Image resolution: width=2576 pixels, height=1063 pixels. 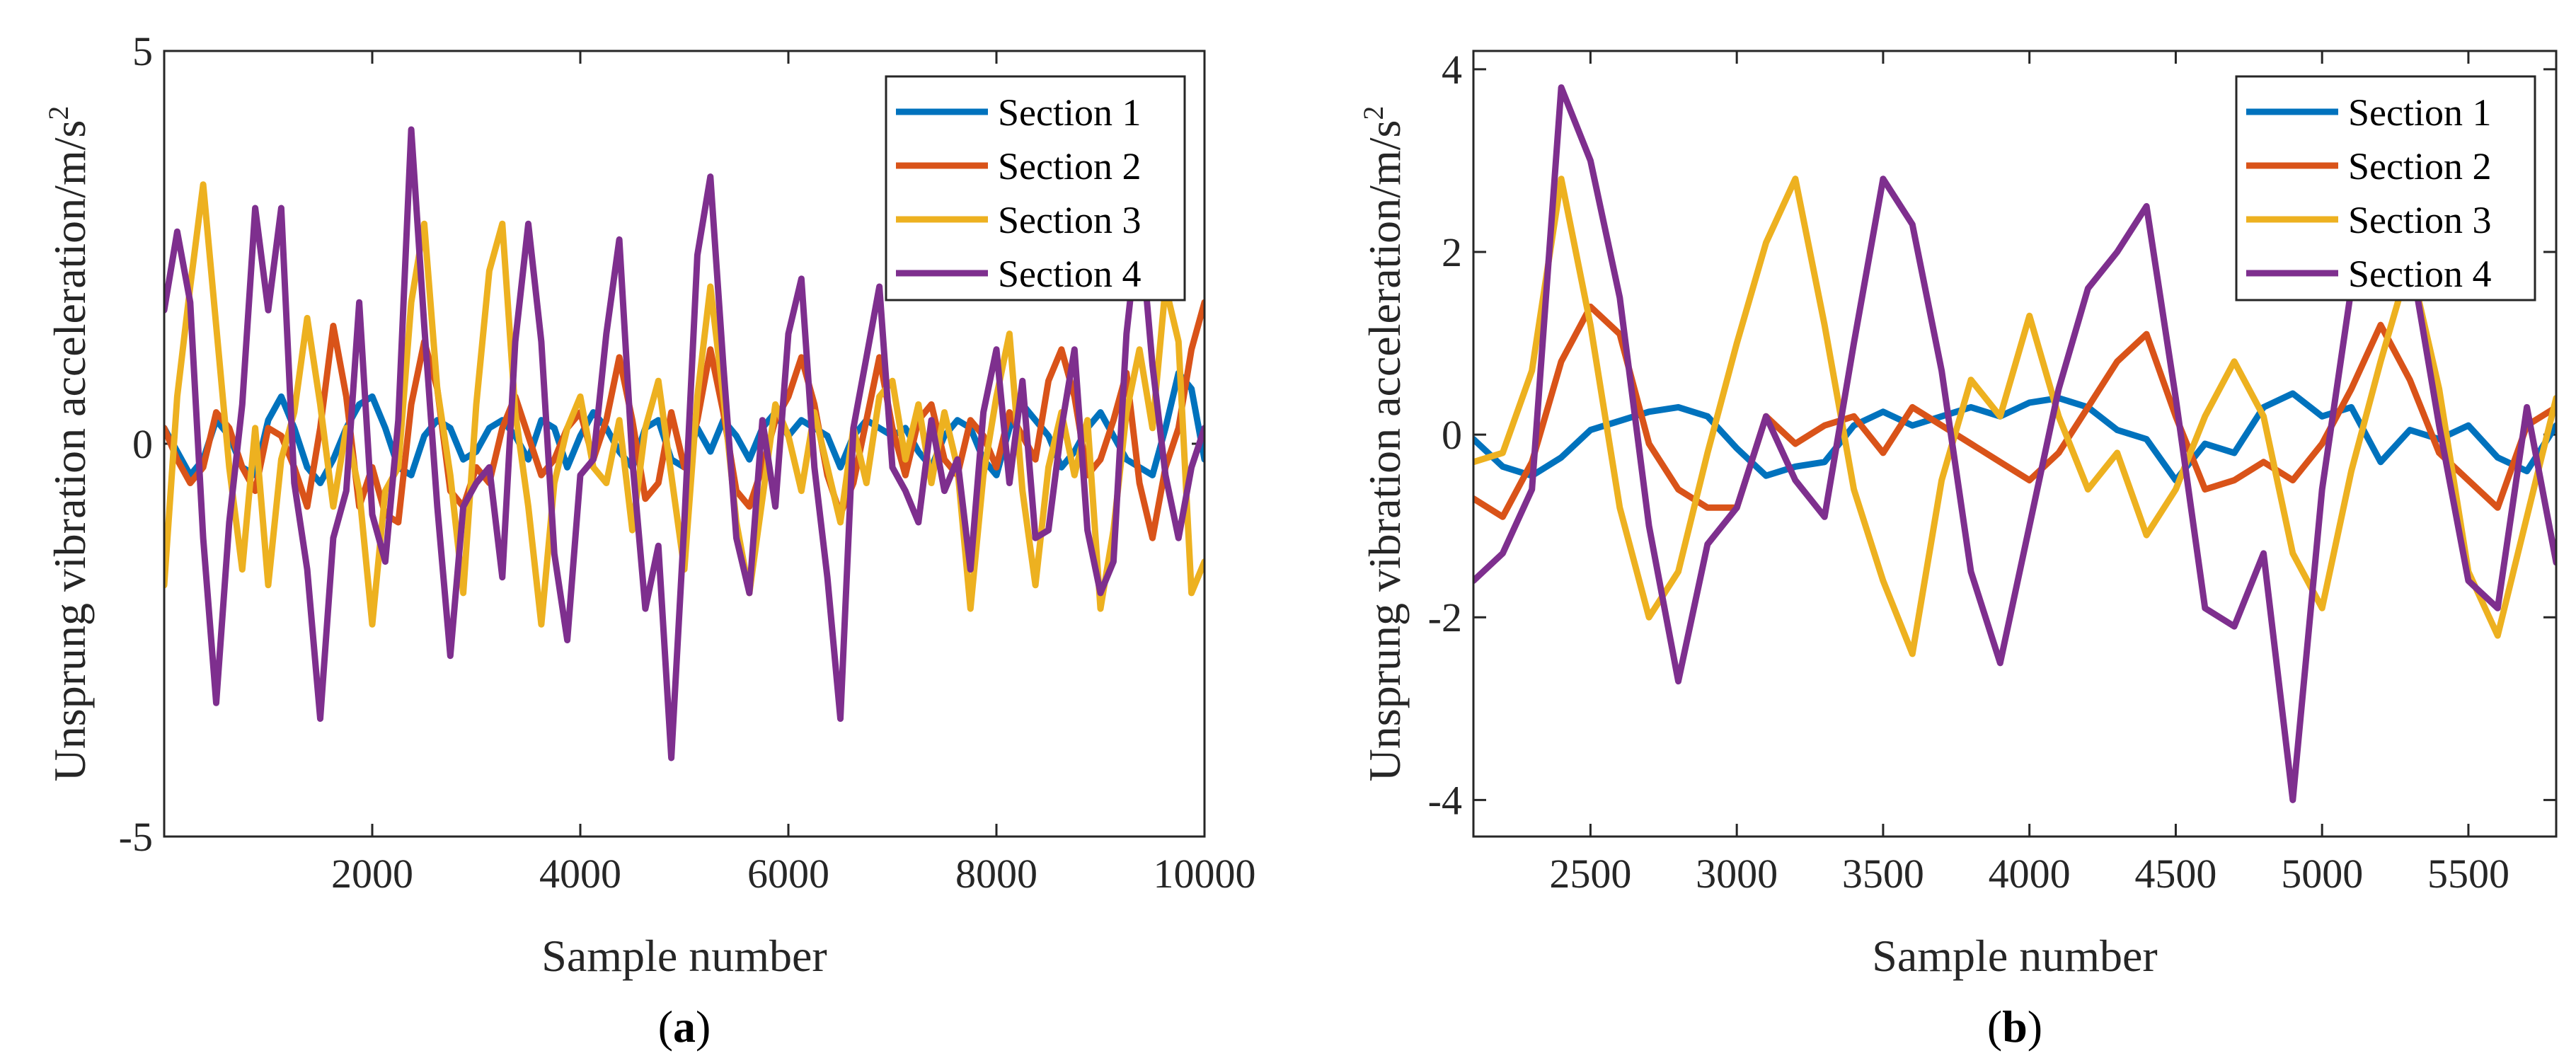 I want to click on legend-label-a-2: Section 2, so click(x=1069, y=166).